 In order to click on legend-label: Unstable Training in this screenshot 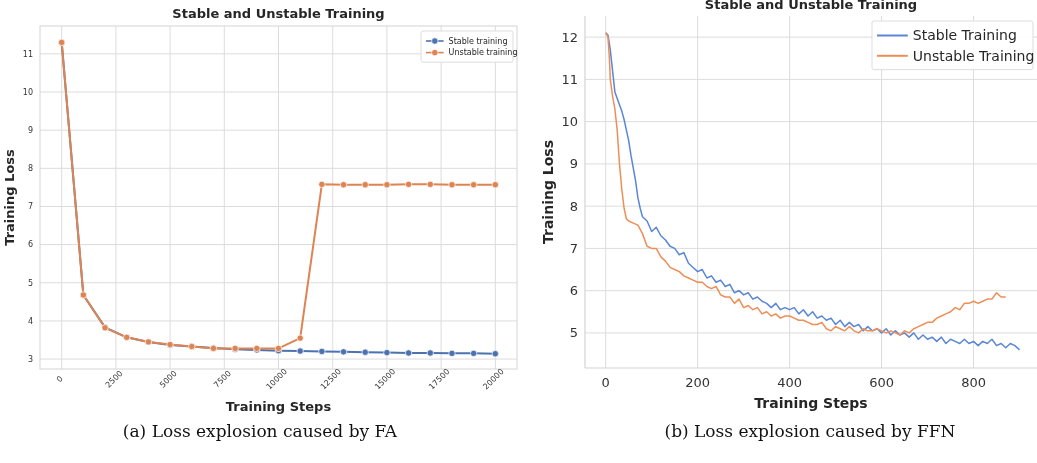, I will do `click(973, 55)`.